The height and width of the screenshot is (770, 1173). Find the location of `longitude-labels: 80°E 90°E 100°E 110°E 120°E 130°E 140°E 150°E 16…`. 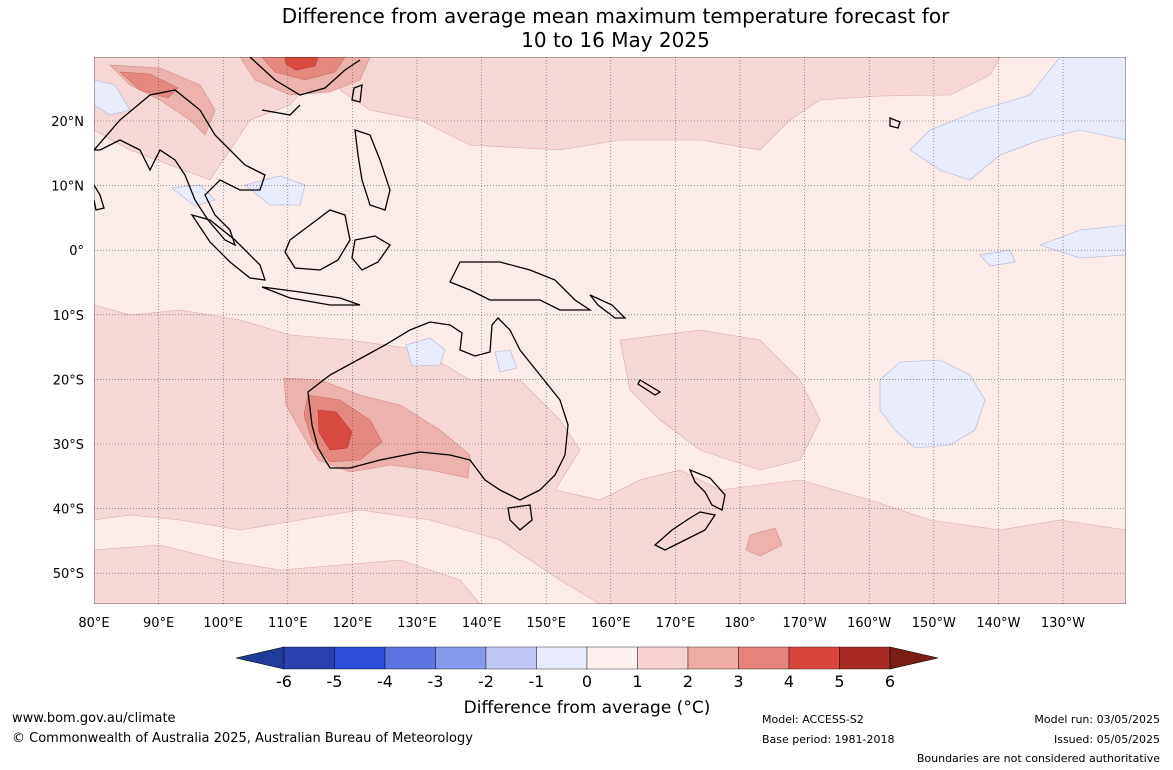

longitude-labels: 80°E 90°E 100°E 110°E 120°E 130°E 140°E 150°E 16… is located at coordinates (581, 623).